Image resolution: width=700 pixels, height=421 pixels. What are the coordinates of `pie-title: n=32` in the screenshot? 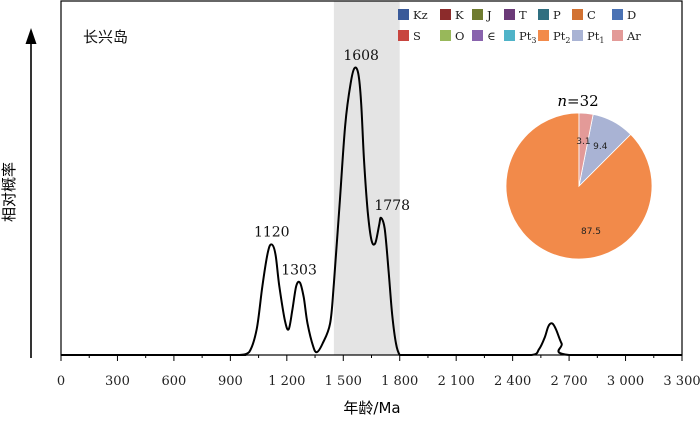 It's located at (577, 101).